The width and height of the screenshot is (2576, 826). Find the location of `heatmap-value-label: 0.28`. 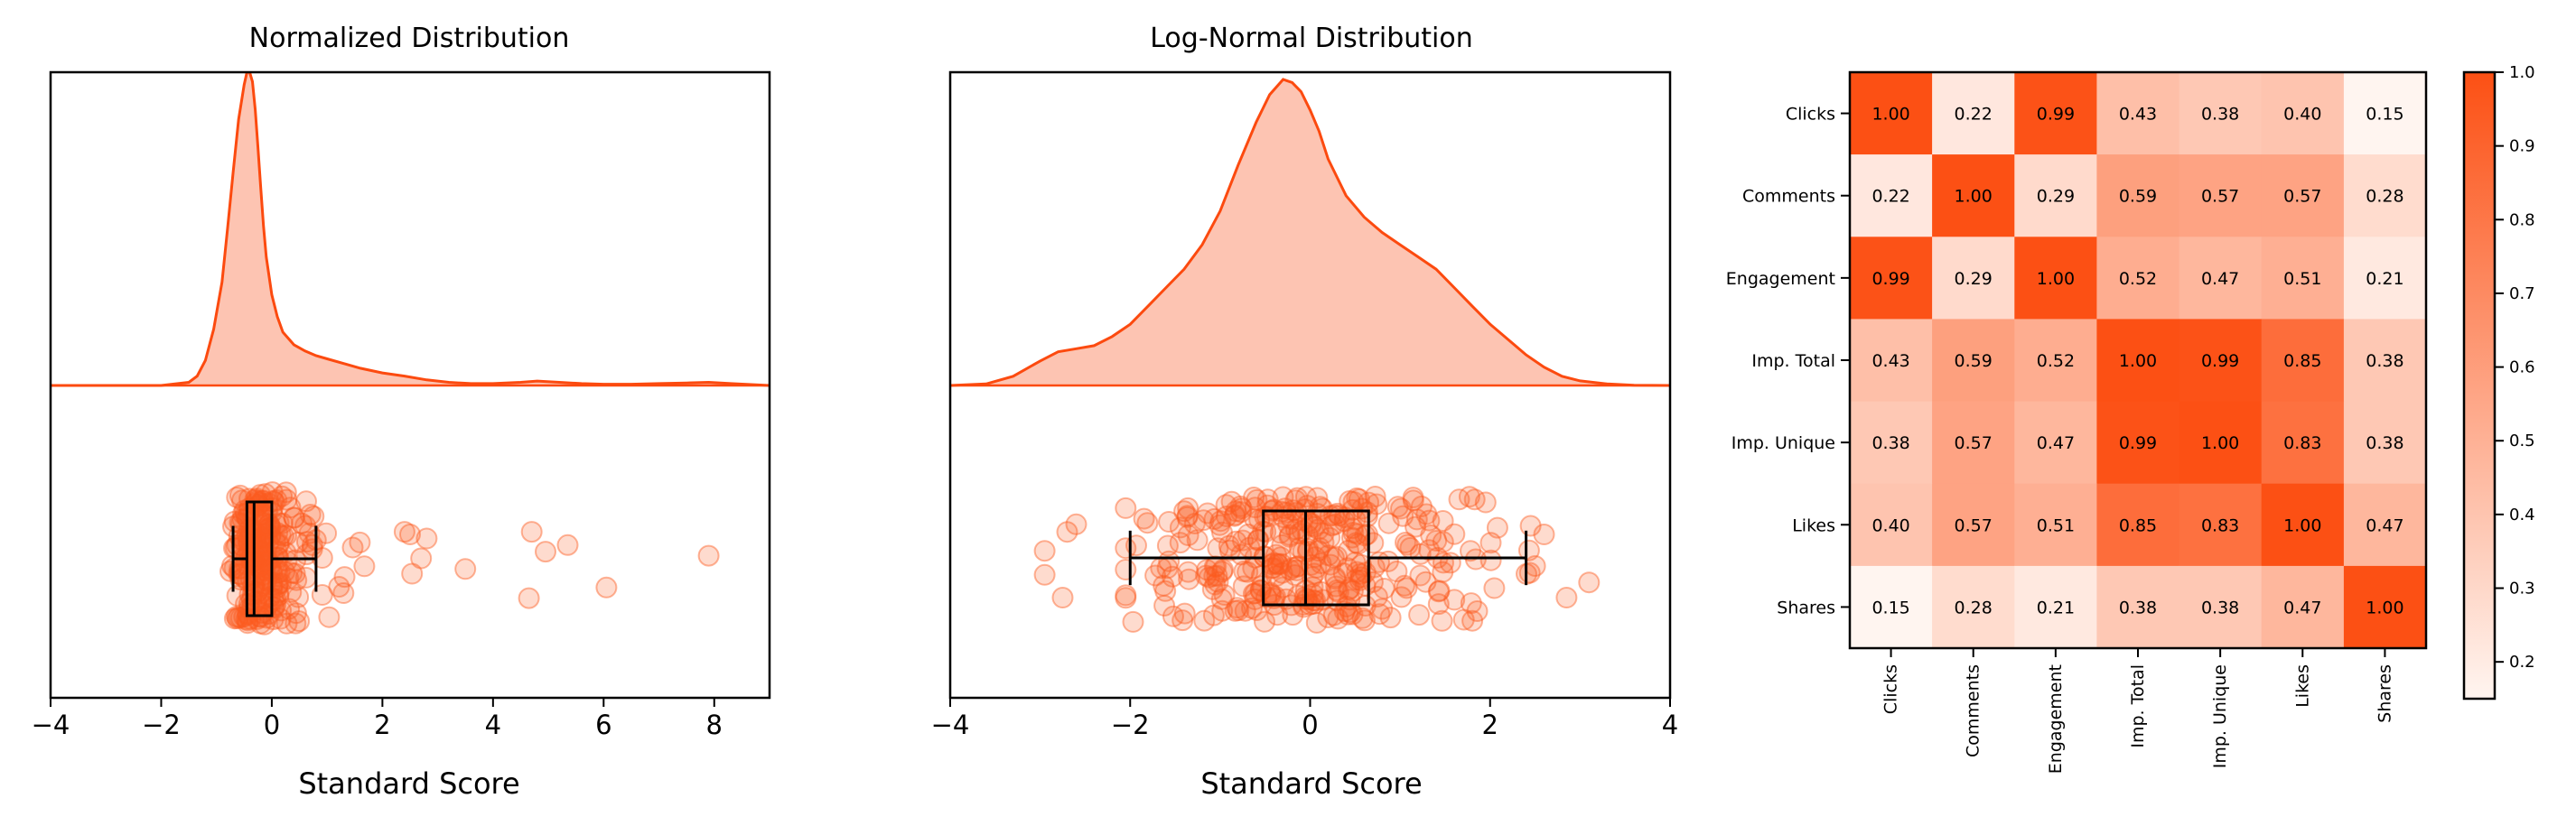

heatmap-value-label: 0.28 is located at coordinates (2384, 197).